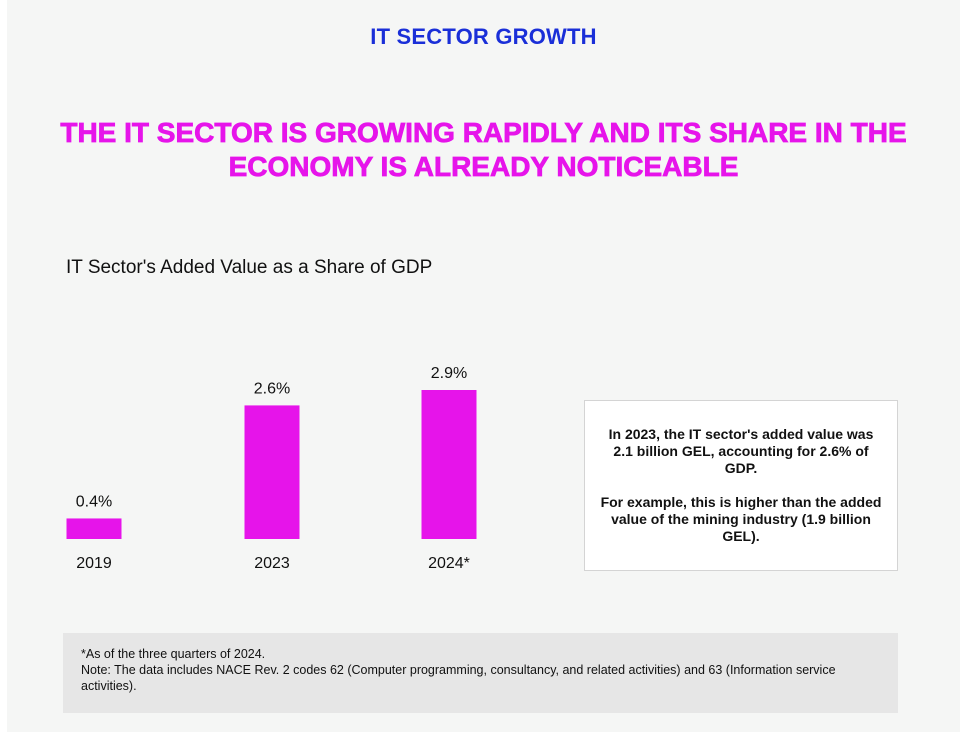 The width and height of the screenshot is (960, 732). What do you see at coordinates (94, 528) in the screenshot?
I see `bar-2019` at bounding box center [94, 528].